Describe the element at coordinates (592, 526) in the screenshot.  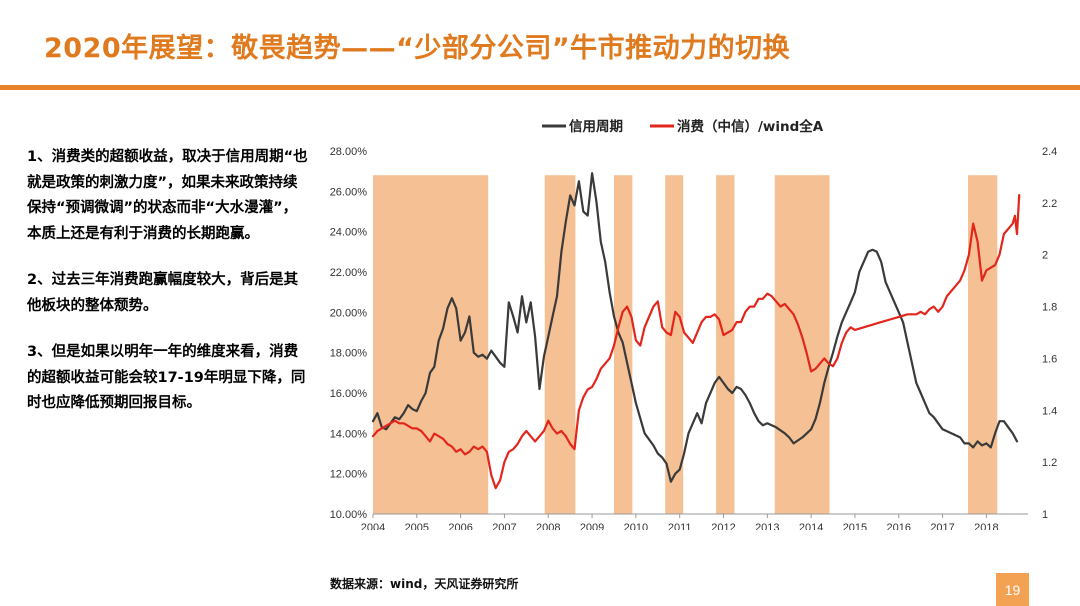
I see `x-tick-label: 2009` at that location.